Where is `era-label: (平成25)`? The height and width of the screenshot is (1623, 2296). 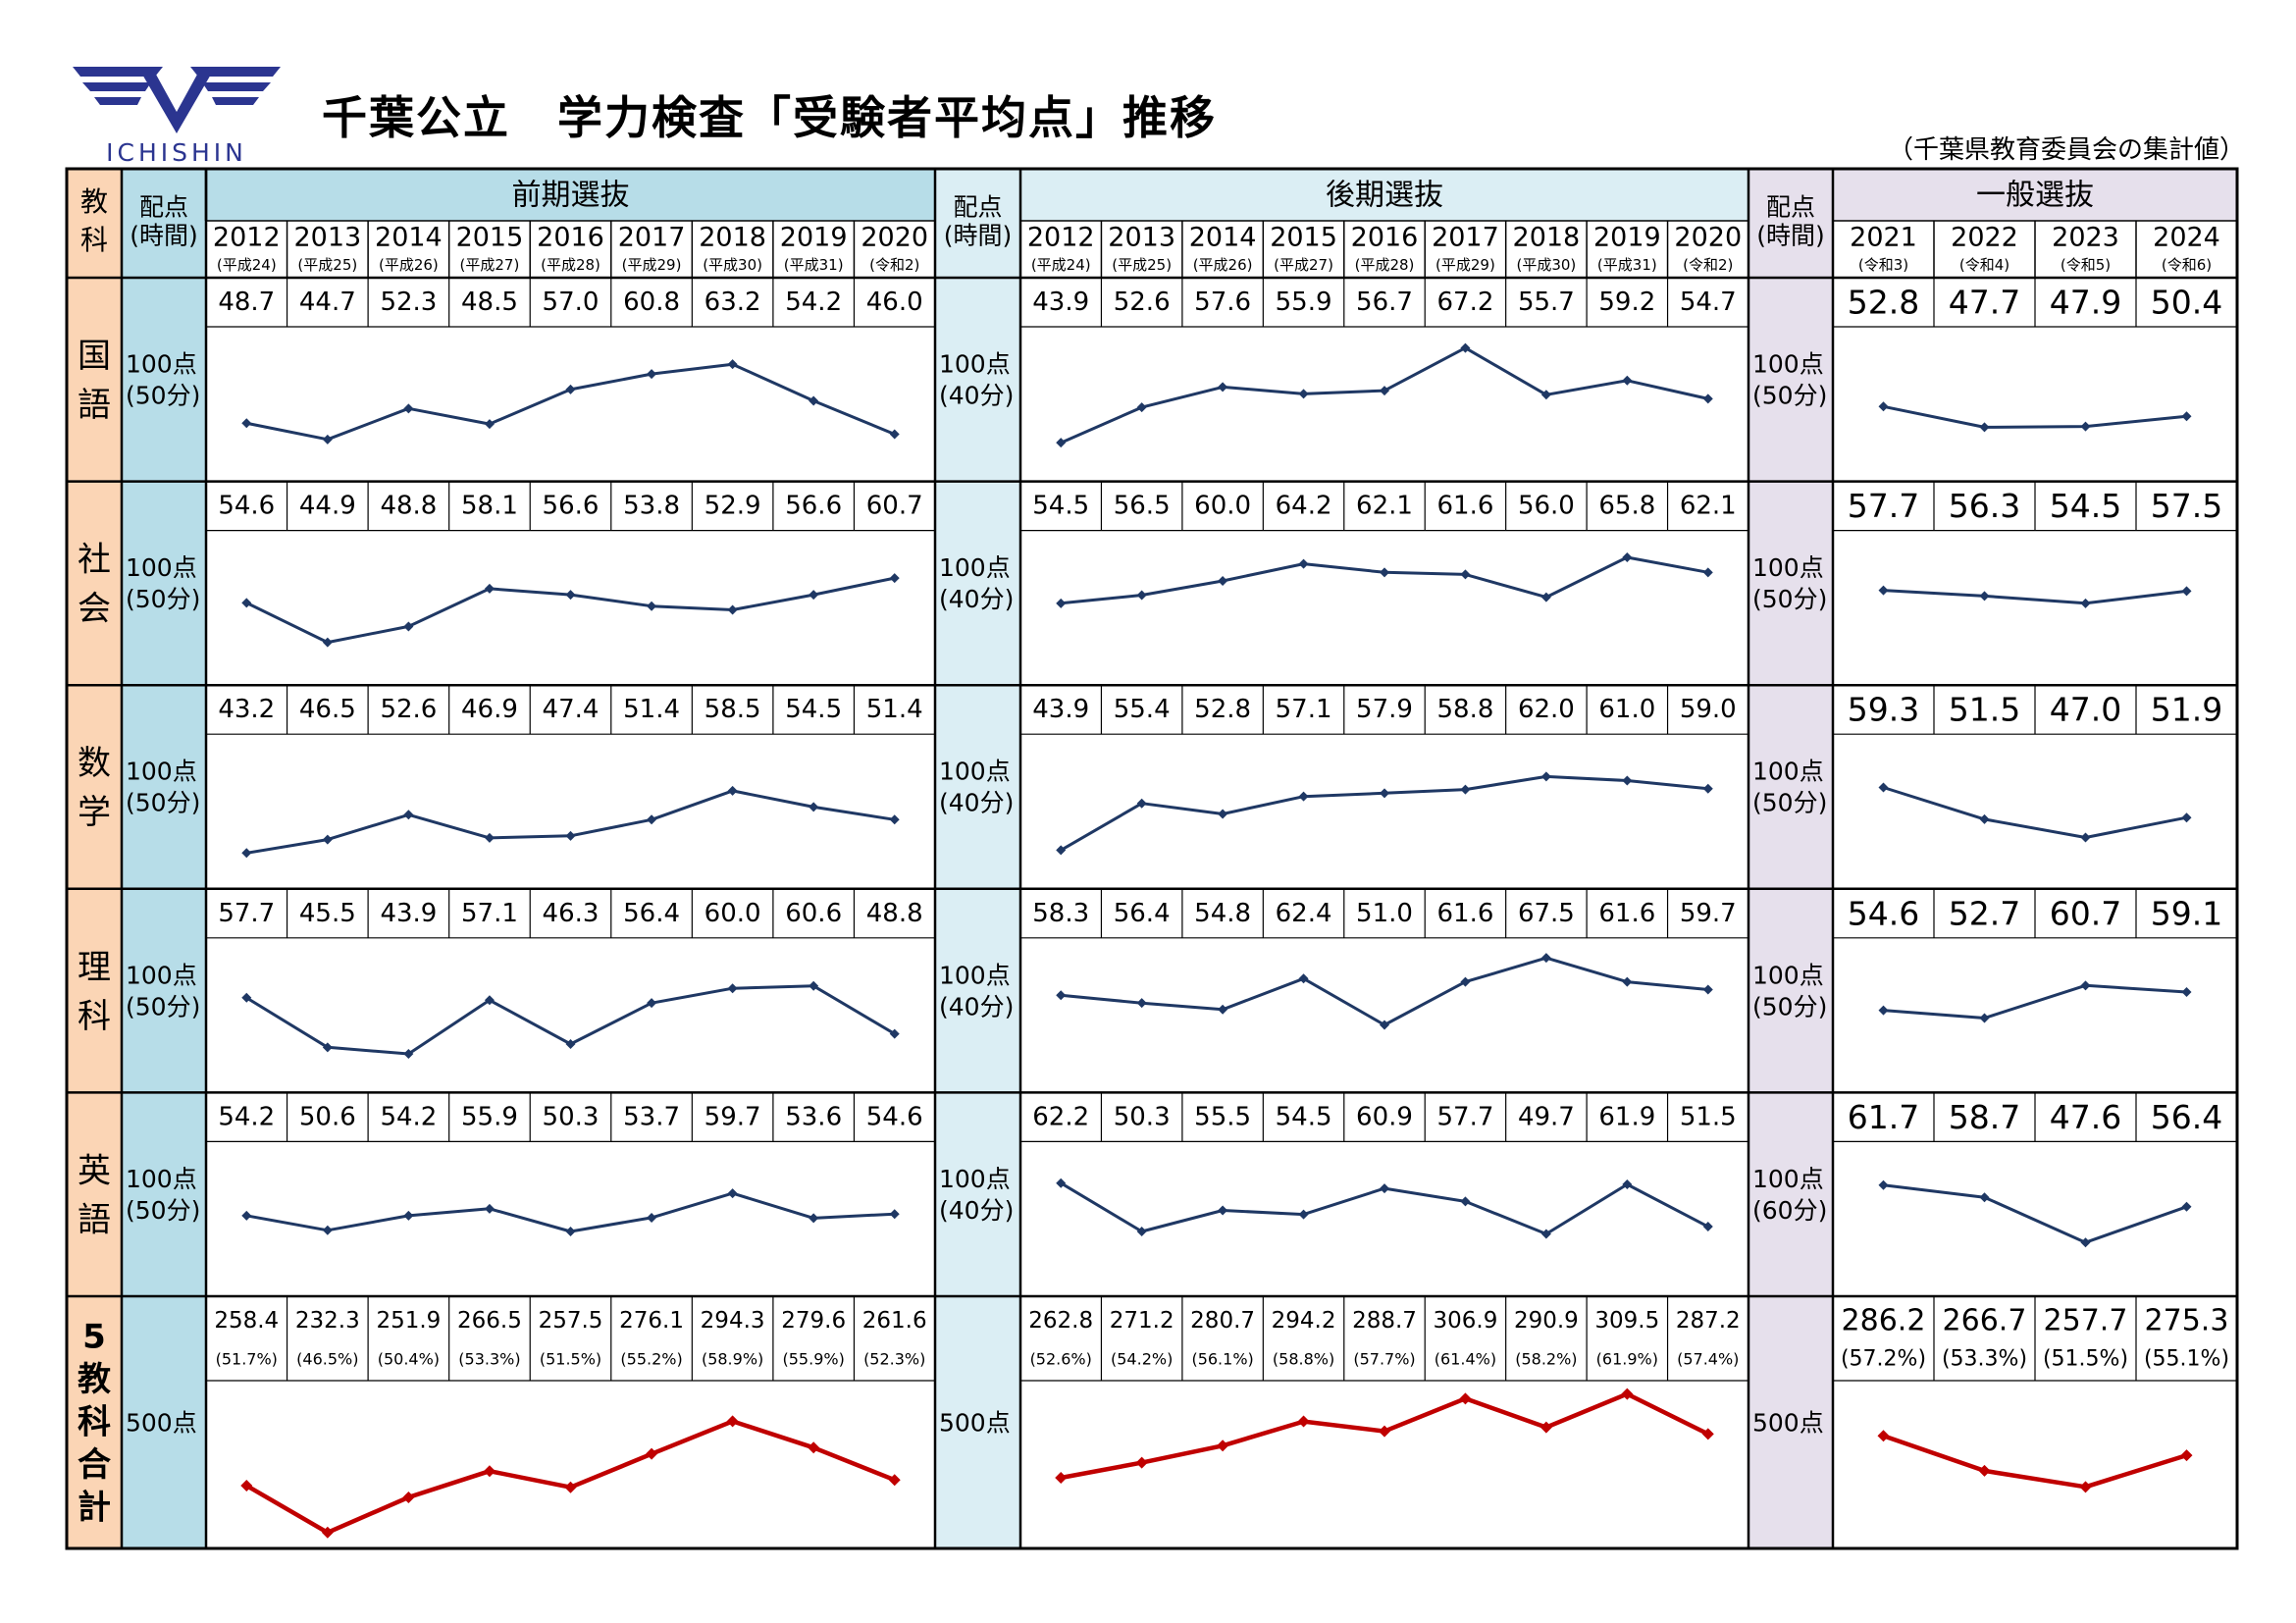
era-label: (平成25) is located at coordinates (327, 265).